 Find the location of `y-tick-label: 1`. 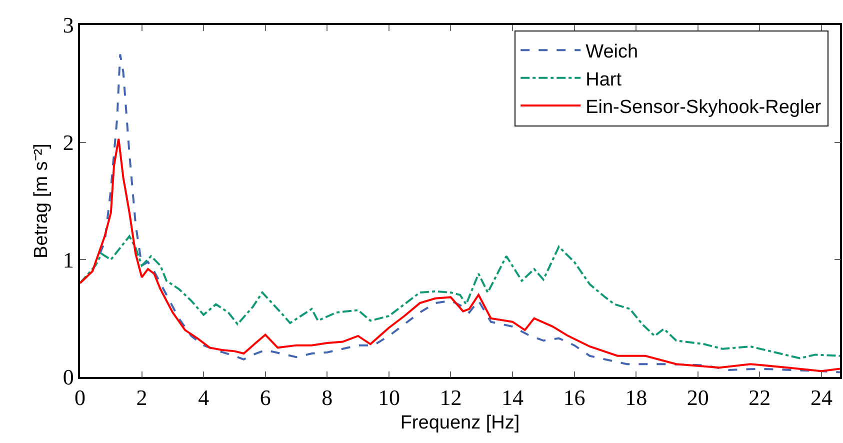

y-tick-label: 1 is located at coordinates (68, 259).